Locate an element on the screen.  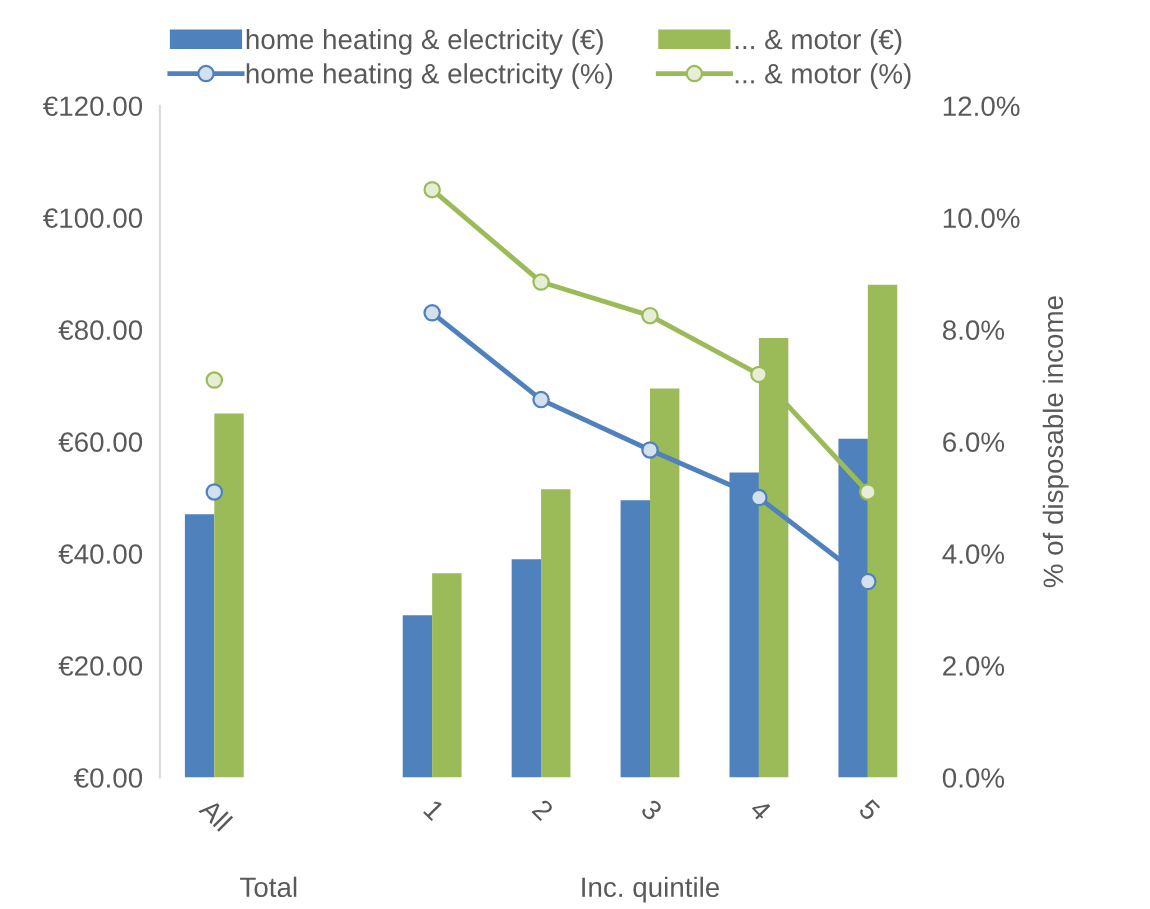
y2-tick-label: 10.0% is located at coordinates (981, 218).